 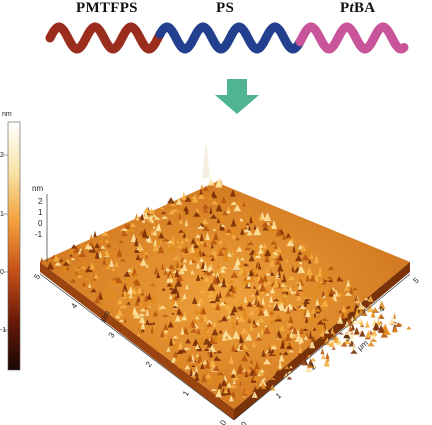 I want to click on z-axis-tick: 0, so click(x=40, y=223).